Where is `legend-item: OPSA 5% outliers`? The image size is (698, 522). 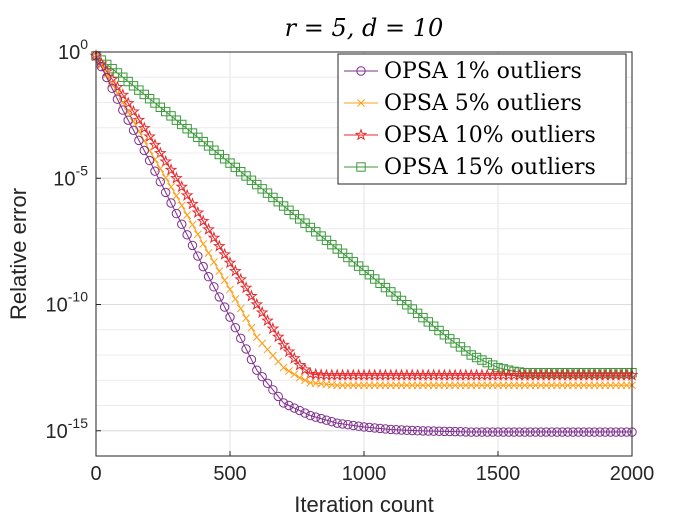 legend-item: OPSA 5% outliers is located at coordinates (463, 103).